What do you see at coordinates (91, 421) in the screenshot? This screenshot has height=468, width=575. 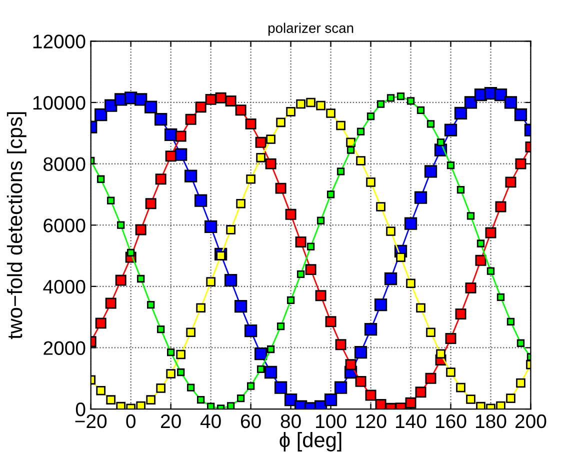 I see `x-tick-label: −20` at bounding box center [91, 421].